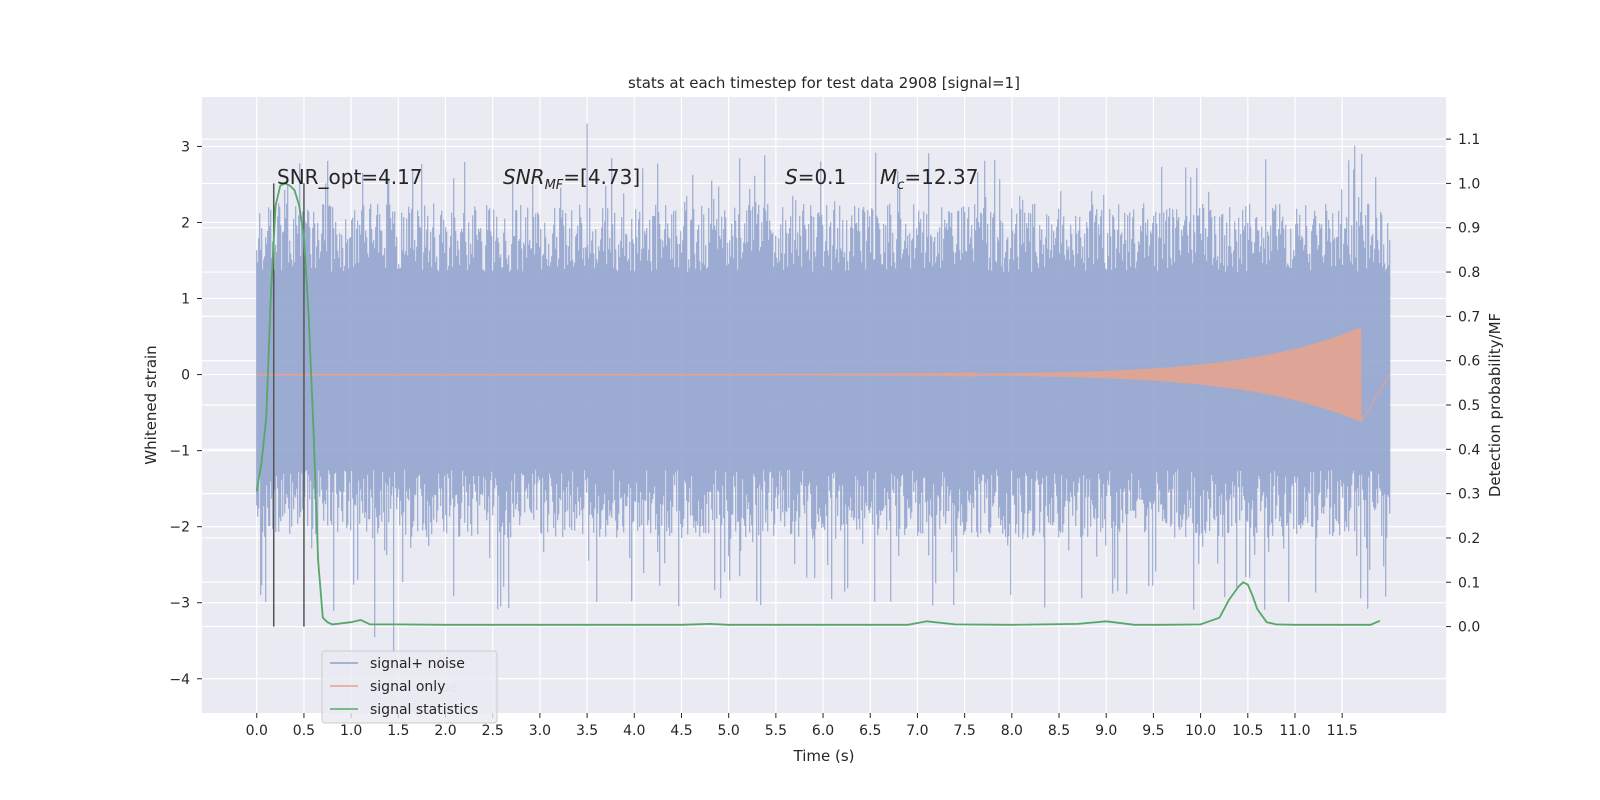 This screenshot has height=800, width=1600. Describe the element at coordinates (1469, 184) in the screenshot. I see `y-right-tick-label: 1.0` at that location.